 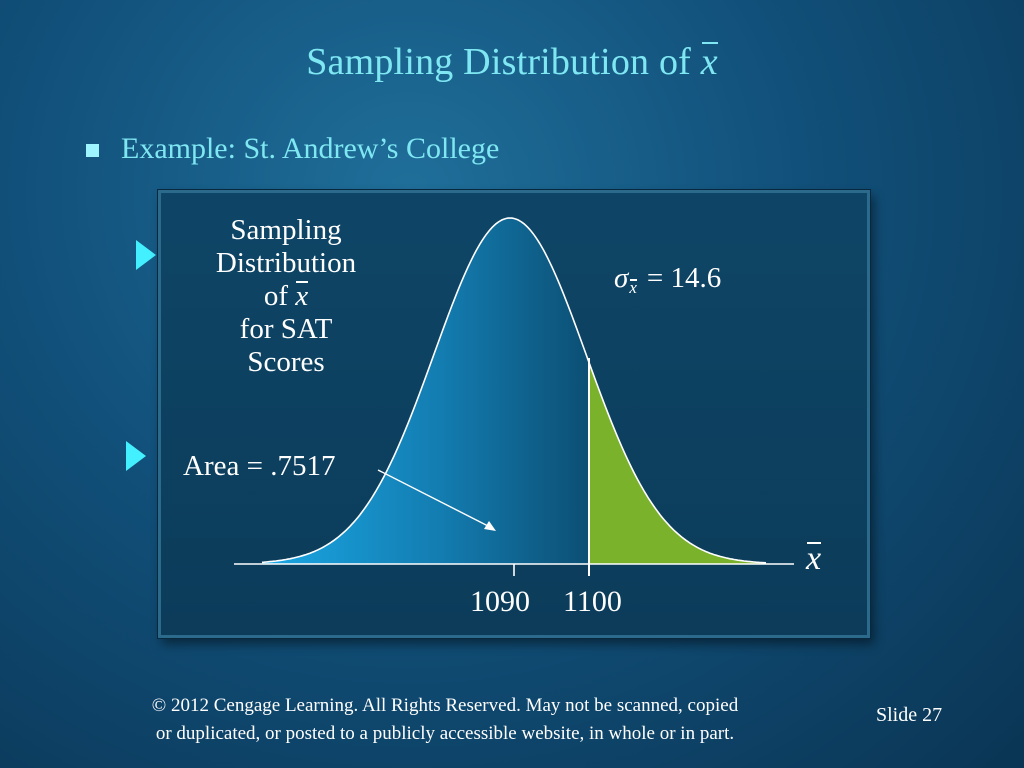 What do you see at coordinates (621, 278) in the screenshot?
I see `sigma-symbol: σ` at bounding box center [621, 278].